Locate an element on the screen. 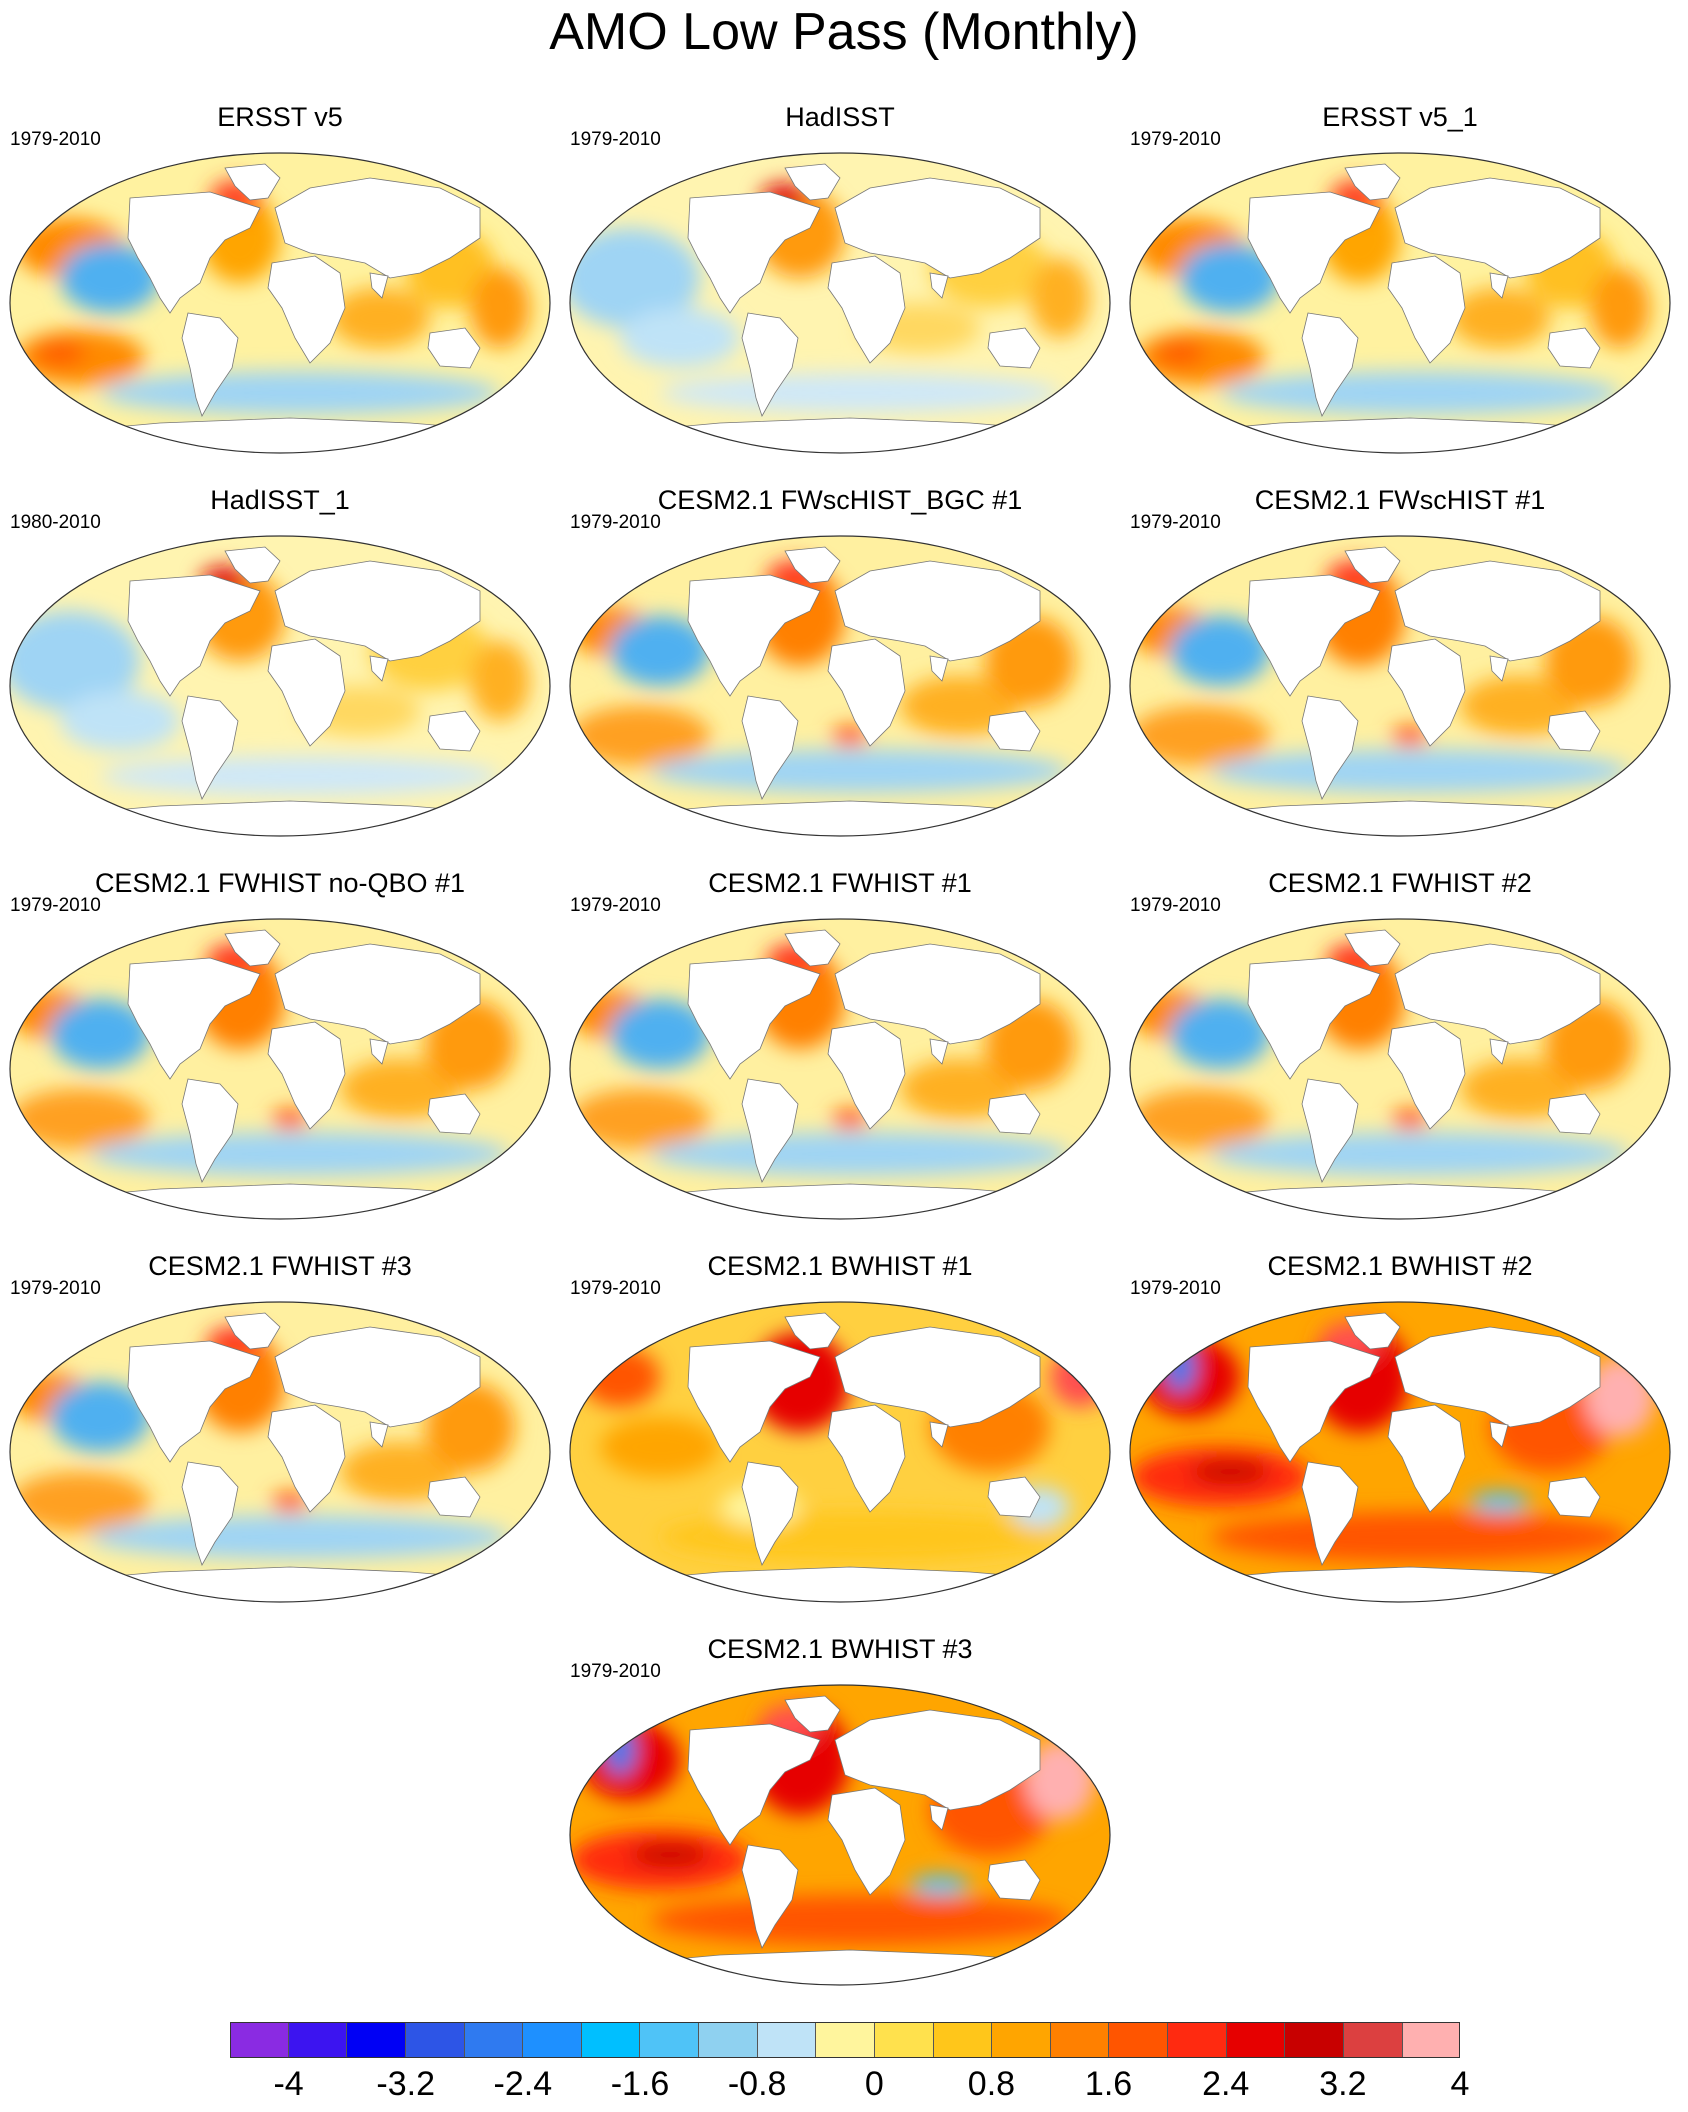 This screenshot has width=1688, height=2112. colorbar-tick-label: -3.2 is located at coordinates (405, 2084).